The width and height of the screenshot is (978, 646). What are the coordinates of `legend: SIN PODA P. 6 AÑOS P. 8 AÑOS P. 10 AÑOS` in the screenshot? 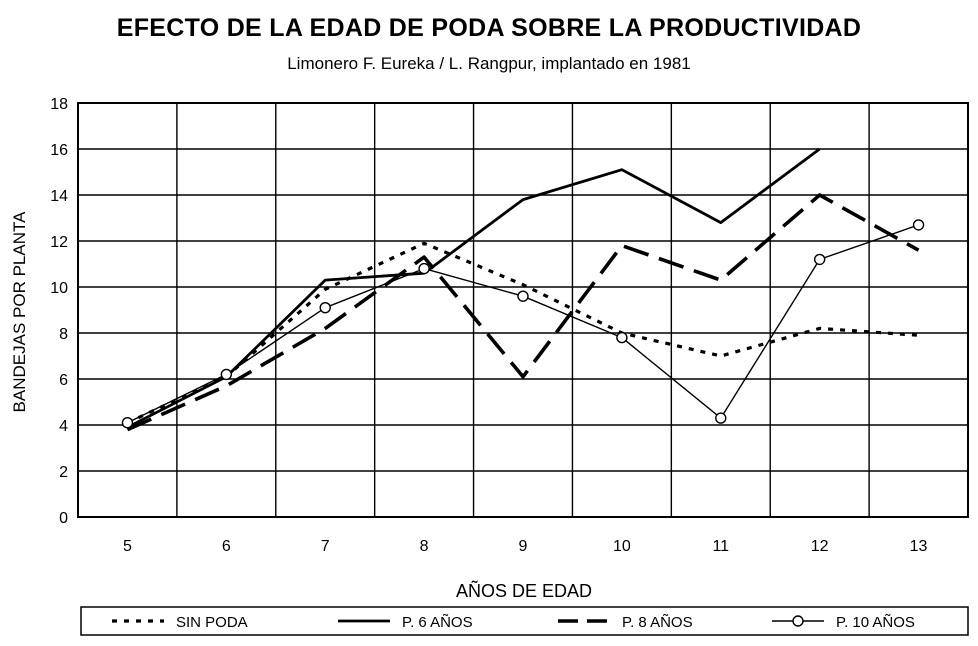 It's located at (524, 621).